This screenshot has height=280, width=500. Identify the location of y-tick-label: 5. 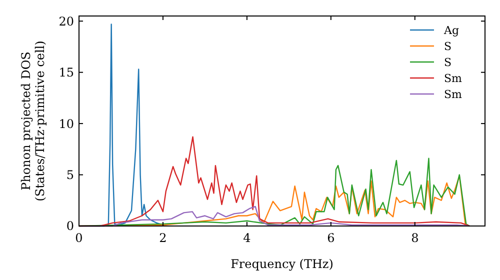
(70, 175).